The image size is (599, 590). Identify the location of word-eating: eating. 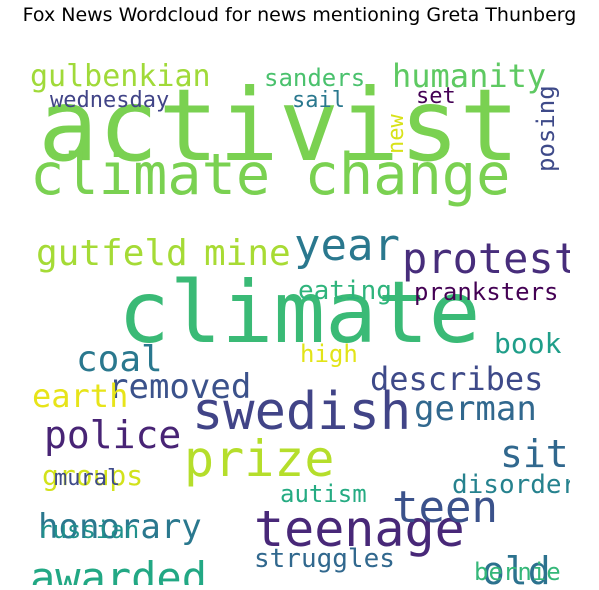
(345, 291).